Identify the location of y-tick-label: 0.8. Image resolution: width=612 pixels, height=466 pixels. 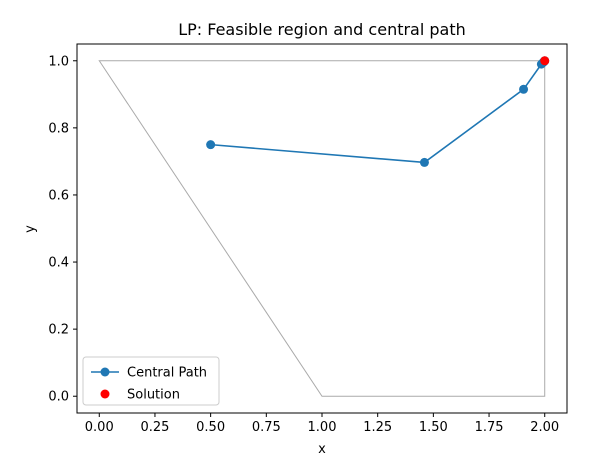
(58, 128).